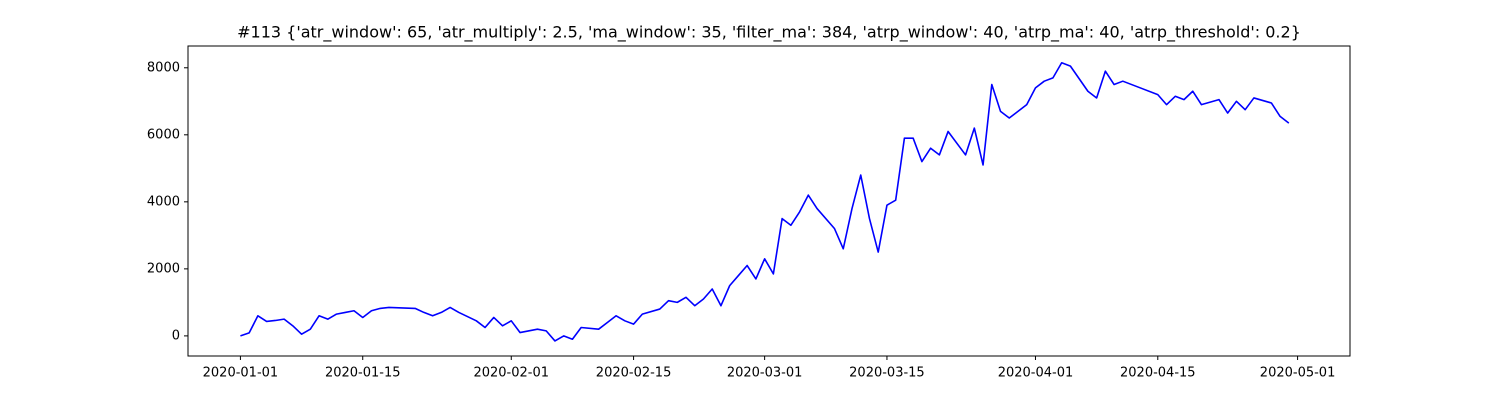 The height and width of the screenshot is (400, 1500). I want to click on x-tick-label: 2020-01-15, so click(363, 373).